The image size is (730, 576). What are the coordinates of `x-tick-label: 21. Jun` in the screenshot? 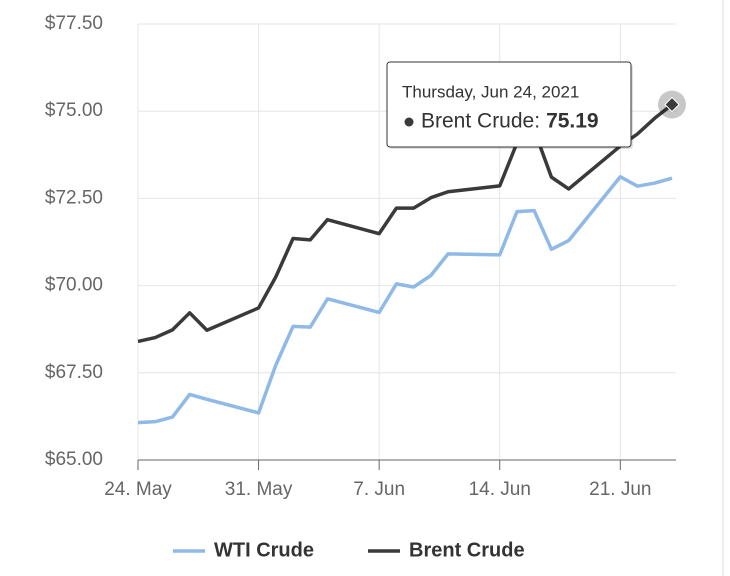 It's located at (620, 489).